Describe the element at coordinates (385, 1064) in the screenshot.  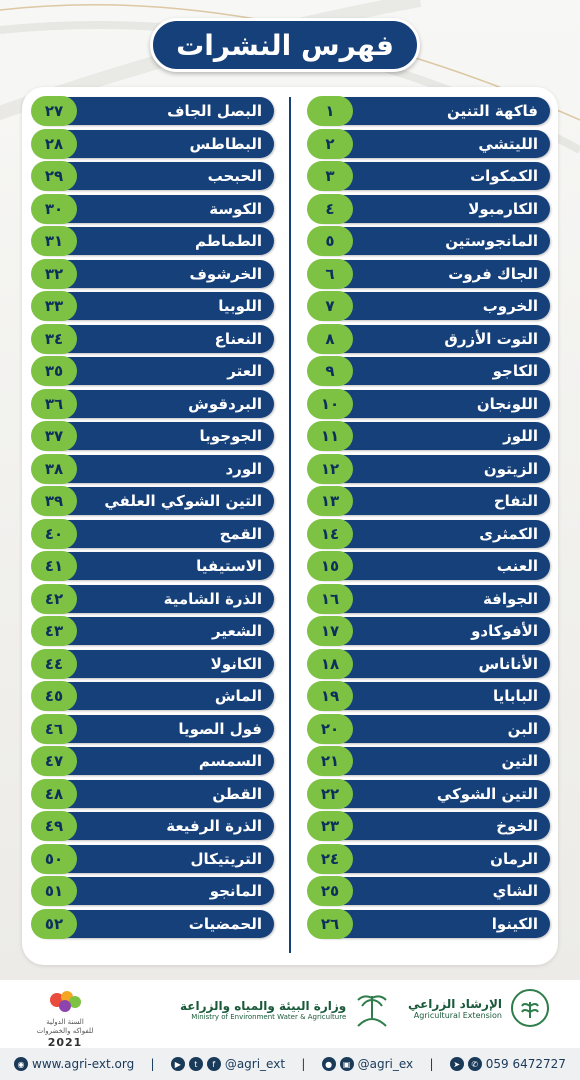
I see `snapchat-handle: @agri_ex` at that location.